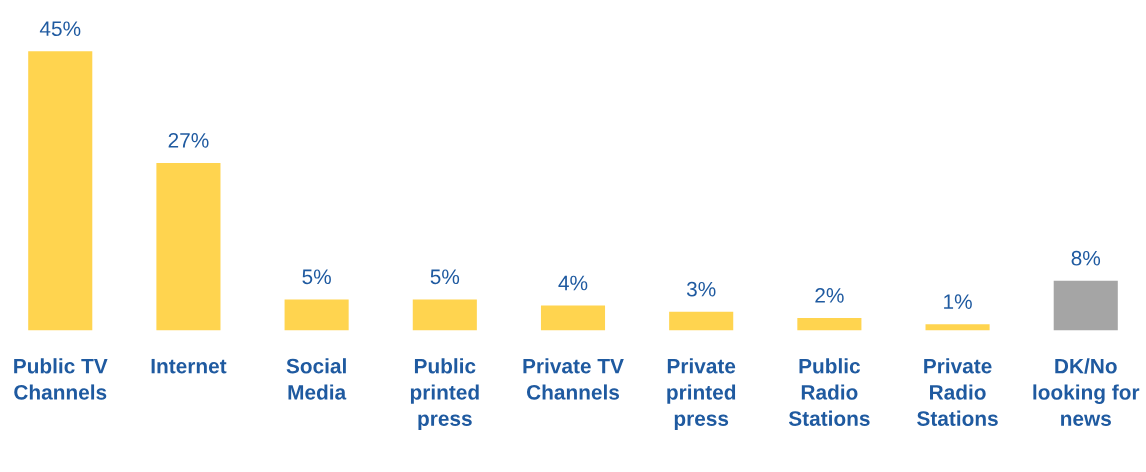  I want to click on x-tick-label: Social Media, so click(316, 379).